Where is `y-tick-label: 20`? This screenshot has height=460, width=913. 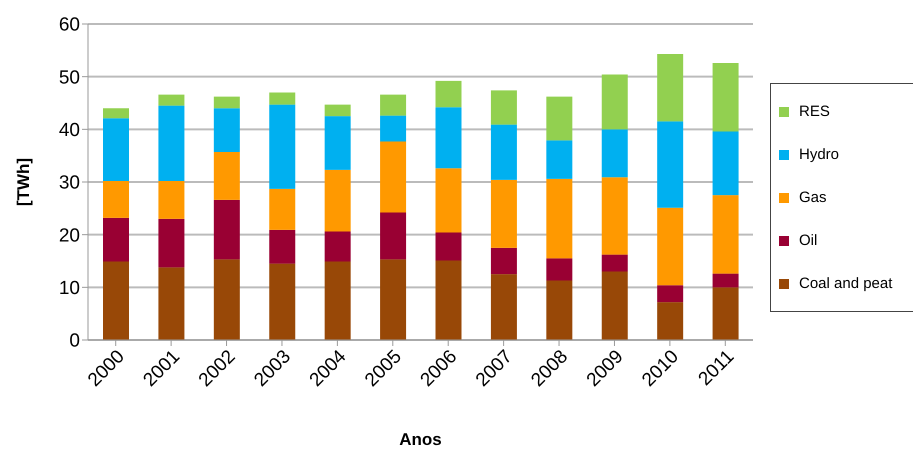 y-tick-label: 20 is located at coordinates (69, 235).